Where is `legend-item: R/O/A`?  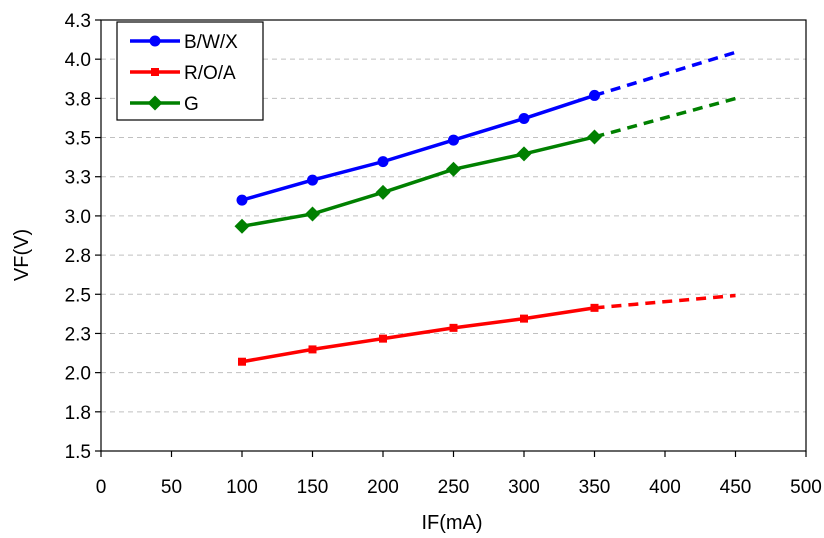
legend-item: R/O/A is located at coordinates (183, 73).